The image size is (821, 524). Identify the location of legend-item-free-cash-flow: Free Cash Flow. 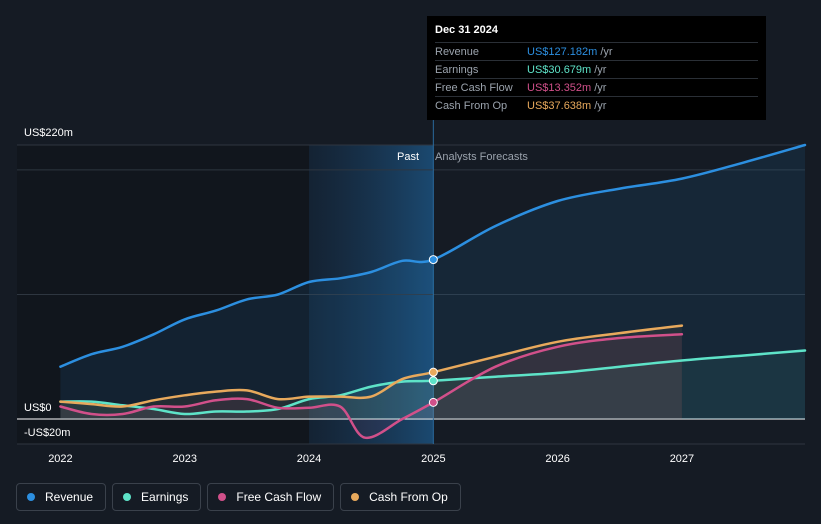
(271, 497).